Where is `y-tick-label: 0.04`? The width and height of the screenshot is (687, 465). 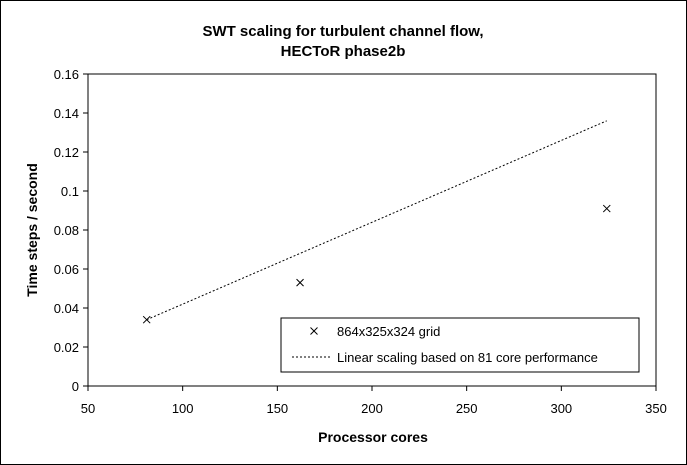
y-tick-label: 0.04 is located at coordinates (66, 308).